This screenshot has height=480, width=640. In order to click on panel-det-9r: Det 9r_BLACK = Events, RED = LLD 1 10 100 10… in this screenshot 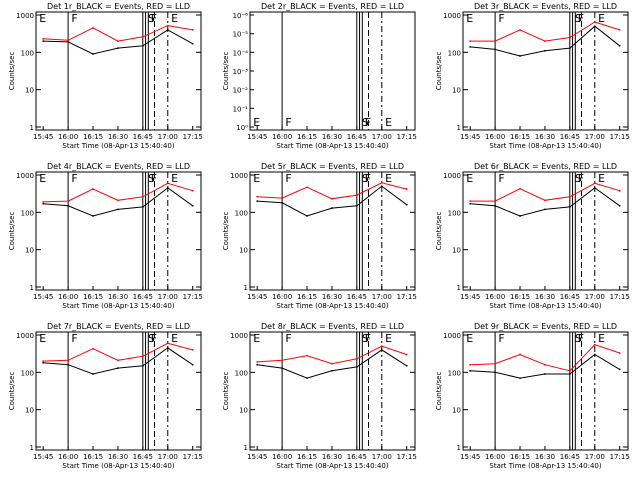, I will do `click(532, 396)`.